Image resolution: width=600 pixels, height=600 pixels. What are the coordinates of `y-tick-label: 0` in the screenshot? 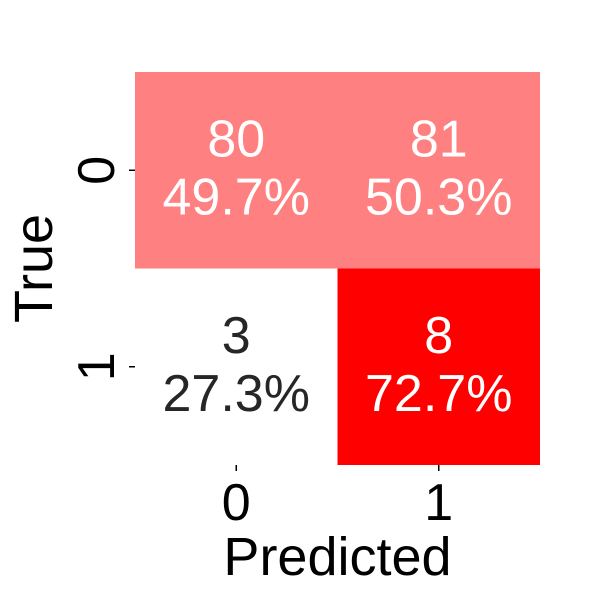 It's located at (97, 170).